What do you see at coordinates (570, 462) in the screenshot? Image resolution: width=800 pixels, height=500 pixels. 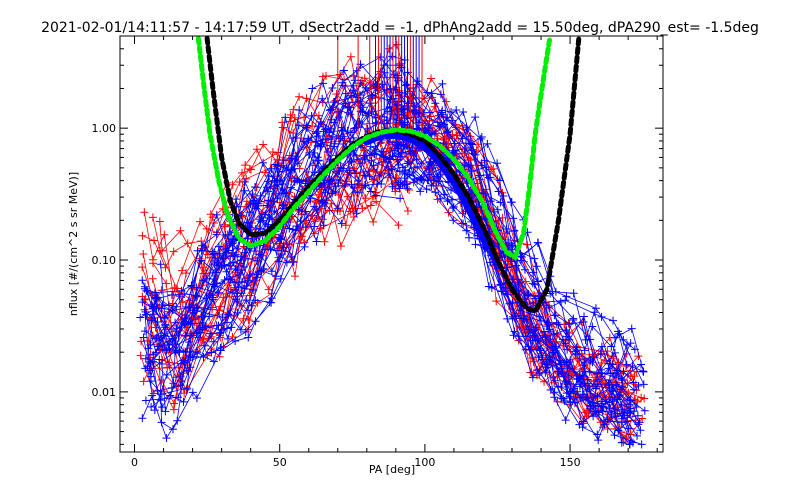 I see `x-tick-label: 150` at bounding box center [570, 462].